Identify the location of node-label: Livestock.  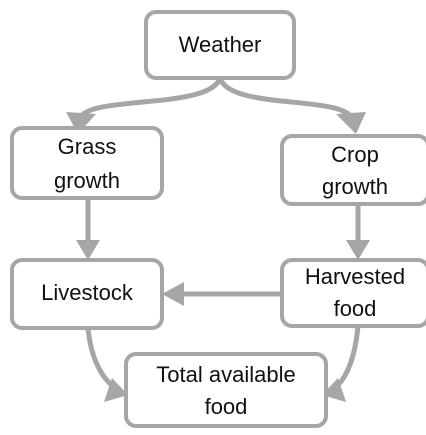
(87, 292).